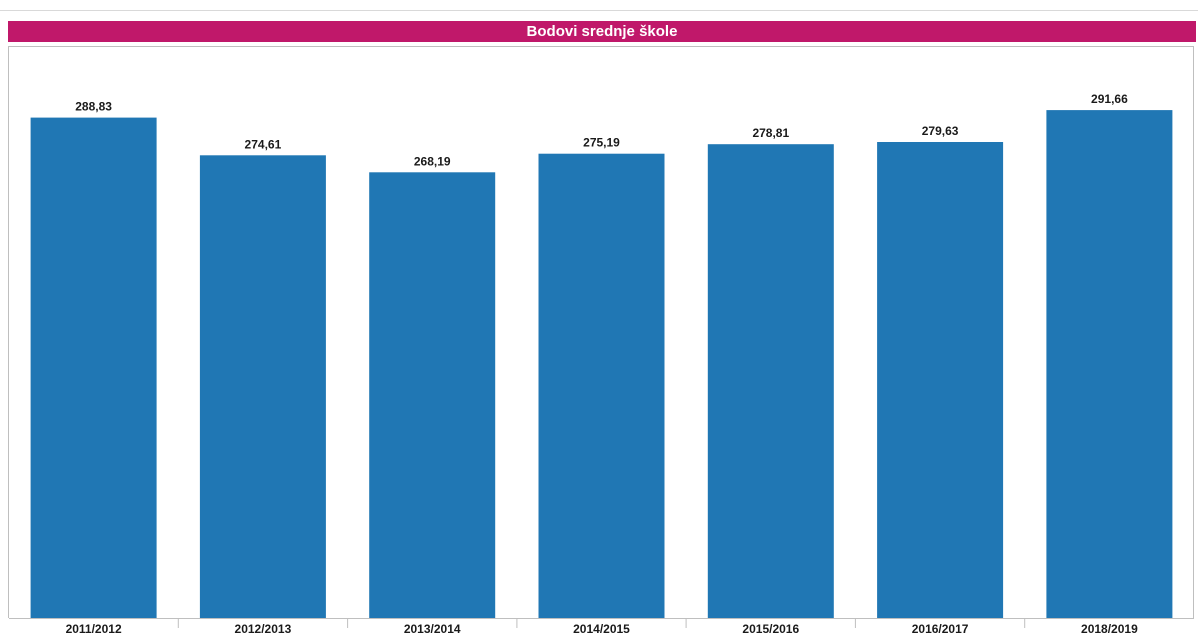 The width and height of the screenshot is (1198, 636). I want to click on bar-2016-2017, so click(940, 380).